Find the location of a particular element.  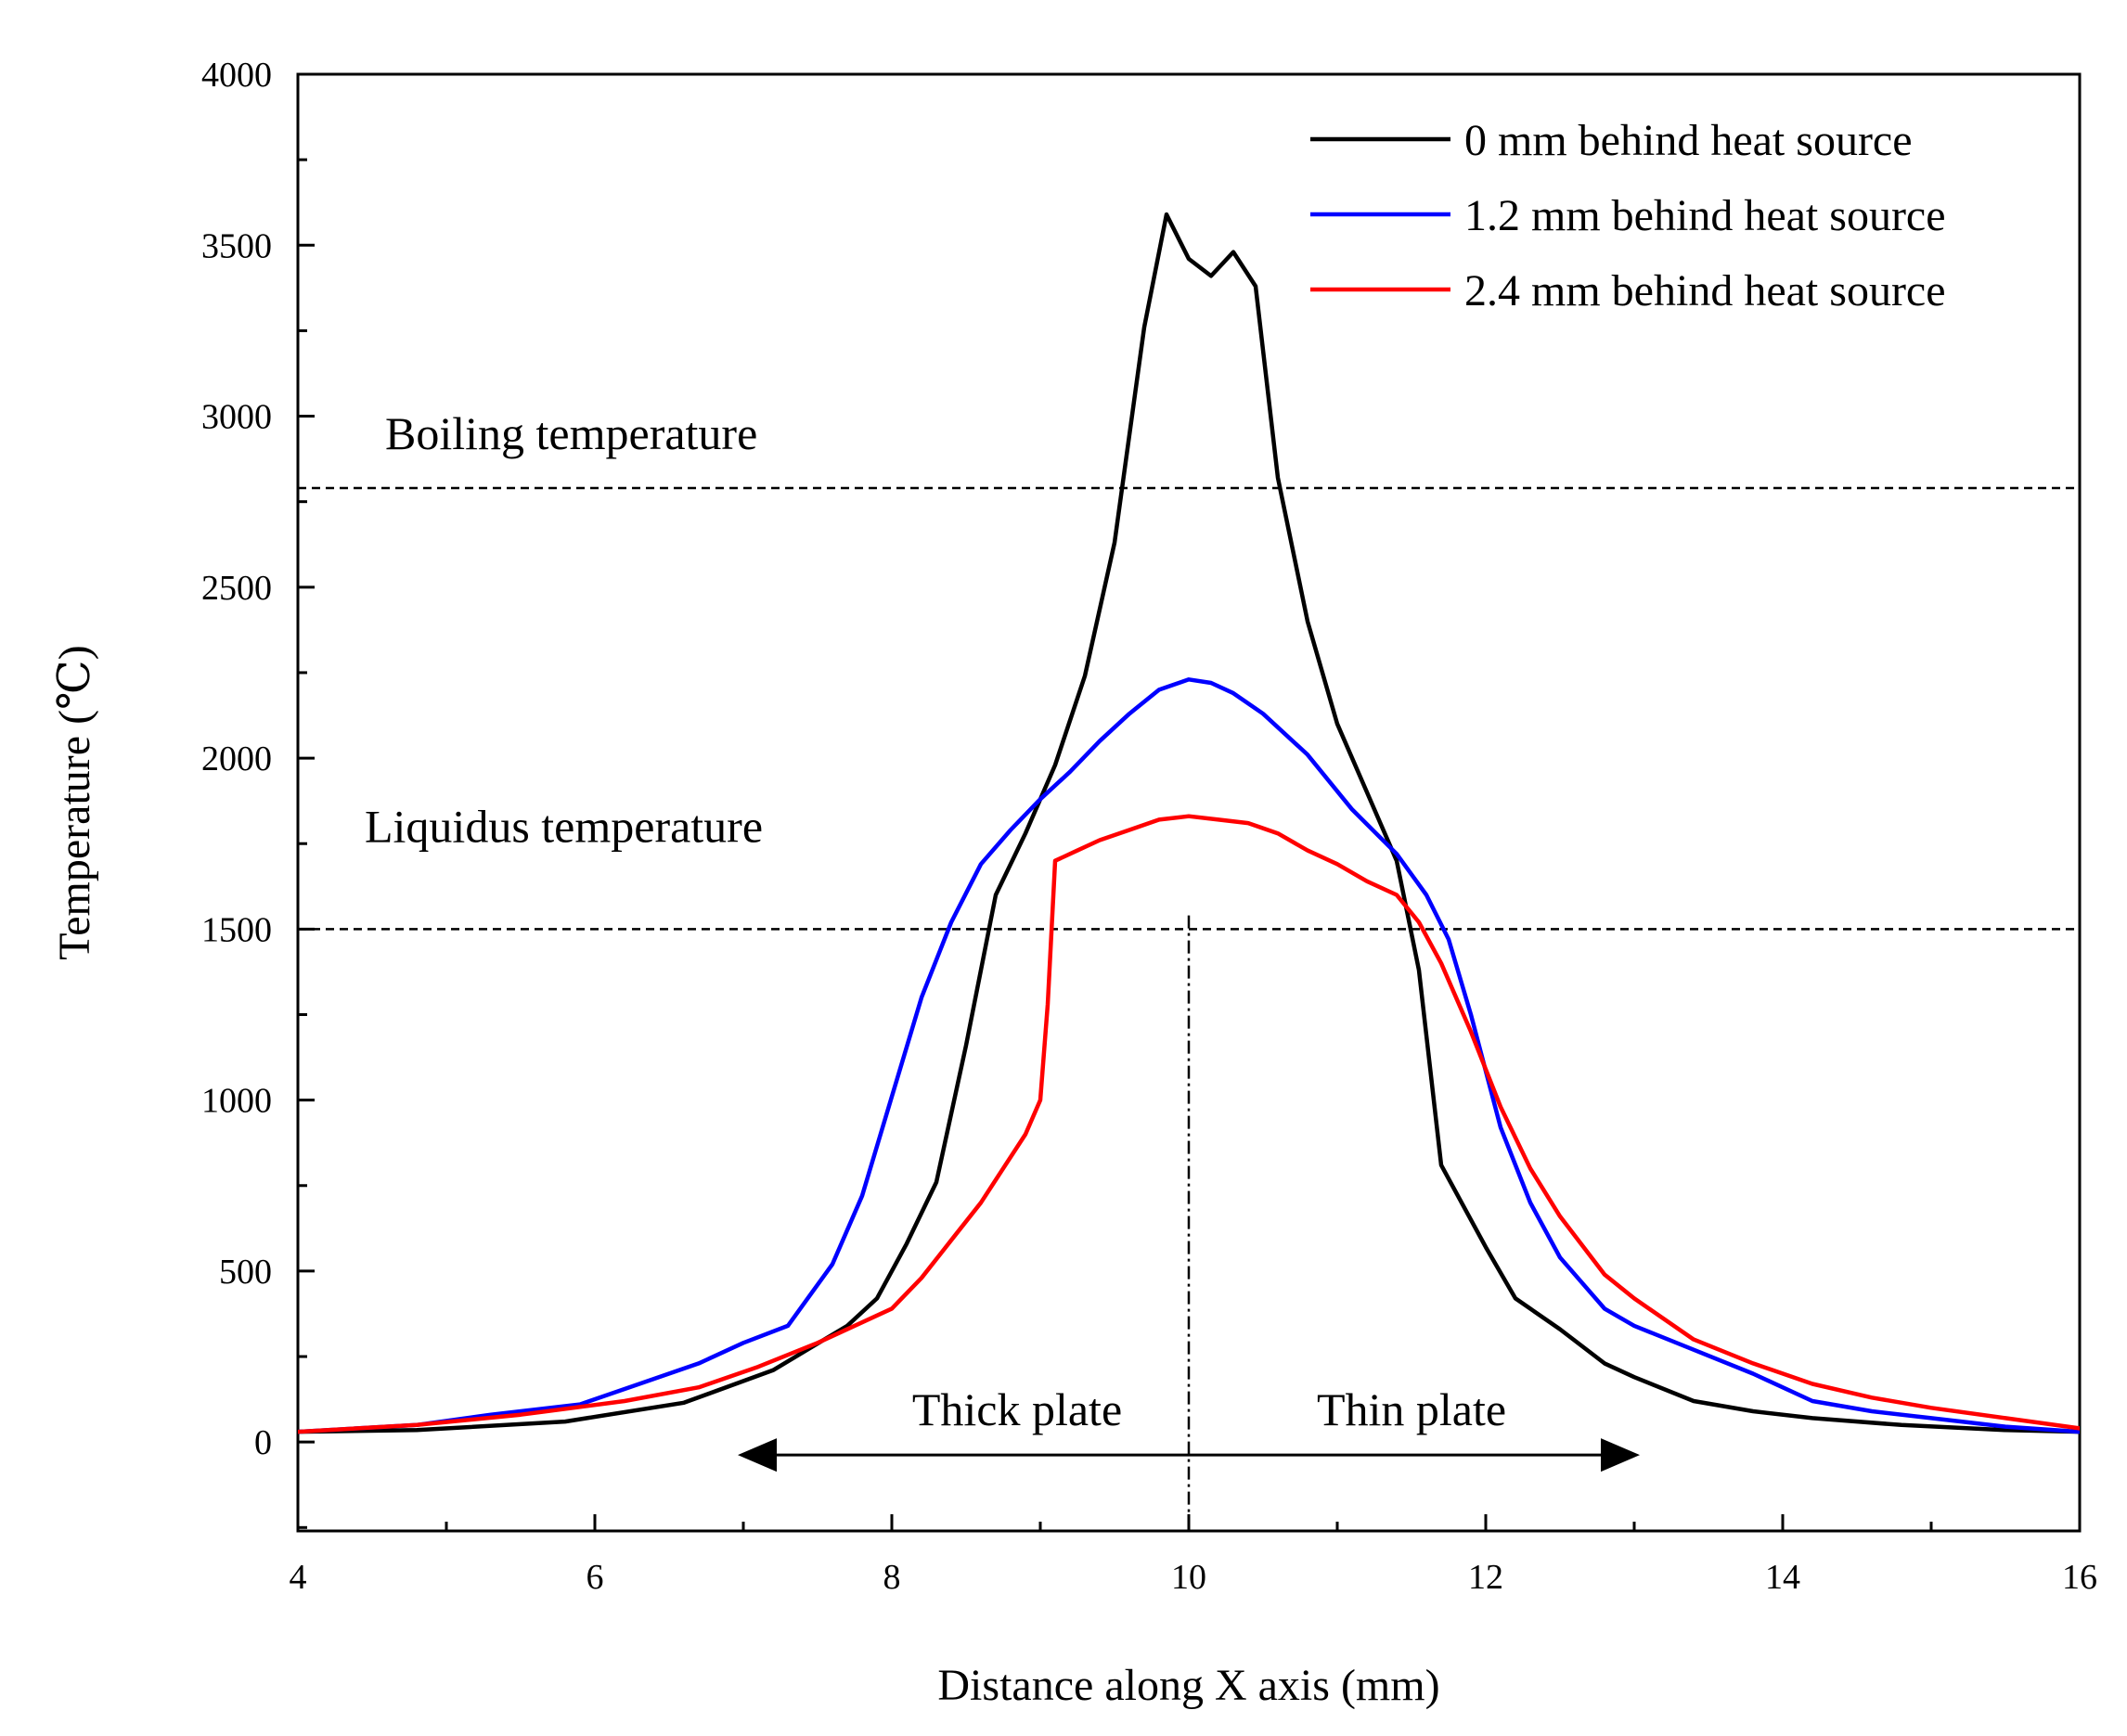

plate-arrow-label: Thick plate is located at coordinates (1017, 1409).